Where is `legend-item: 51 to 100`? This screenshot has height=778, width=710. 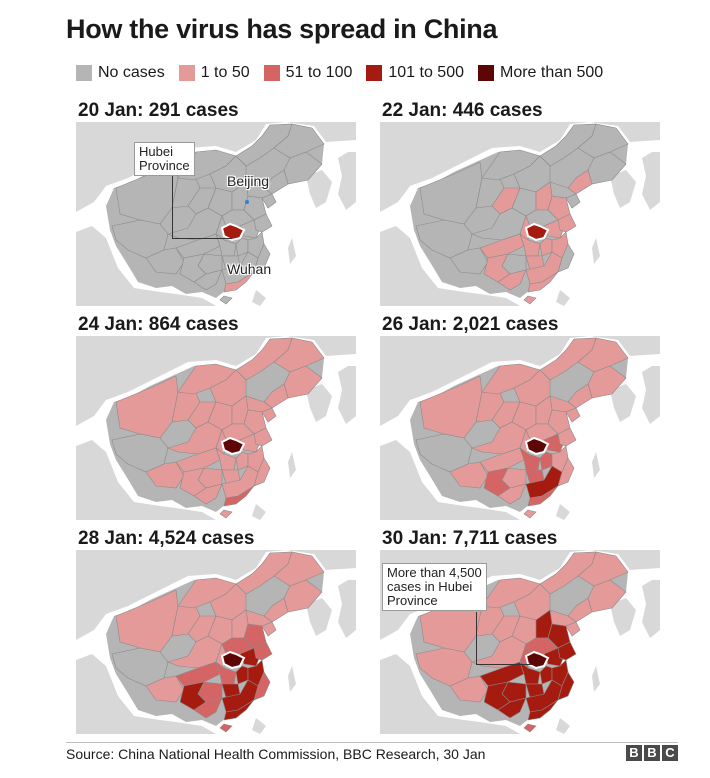 legend-item: 51 to 100 is located at coordinates (308, 73).